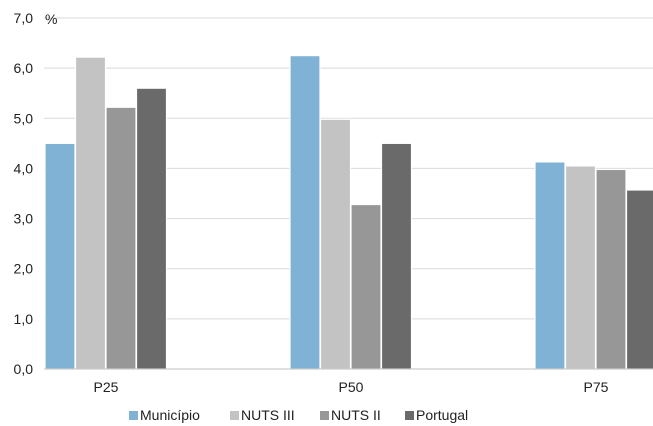 This screenshot has height=426, width=653. Describe the element at coordinates (580, 267) in the screenshot. I see `bar-nuts-iii-p75` at that location.